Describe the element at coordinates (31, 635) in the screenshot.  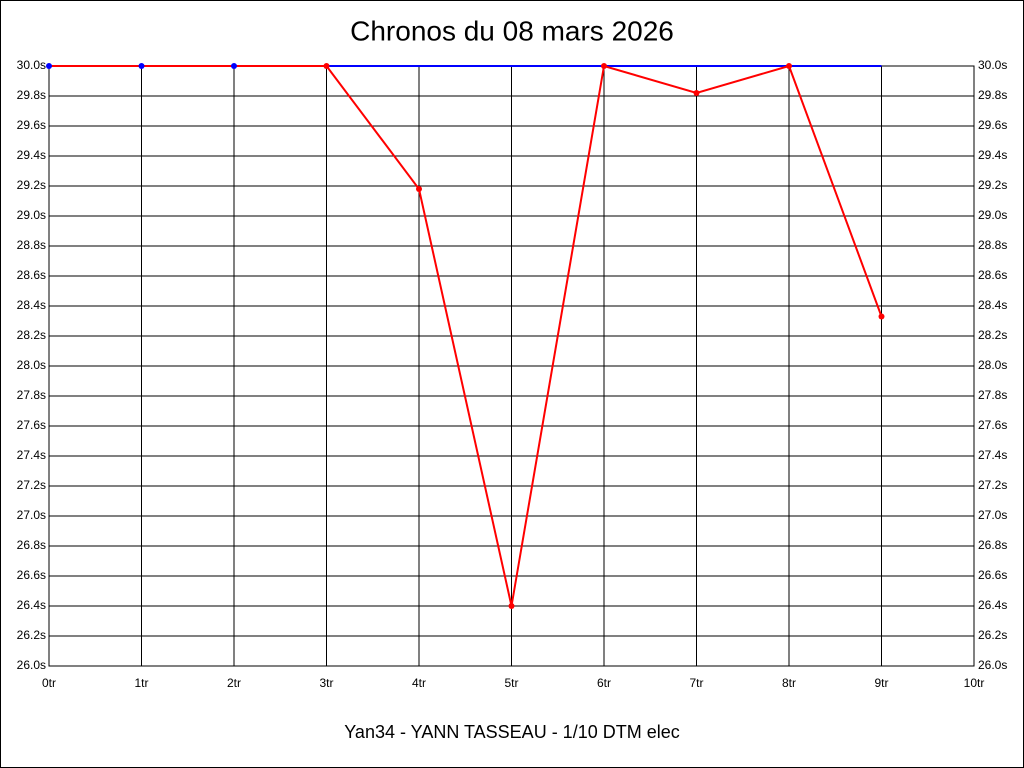
I see `y-tick-label: 26.2s` at that location.